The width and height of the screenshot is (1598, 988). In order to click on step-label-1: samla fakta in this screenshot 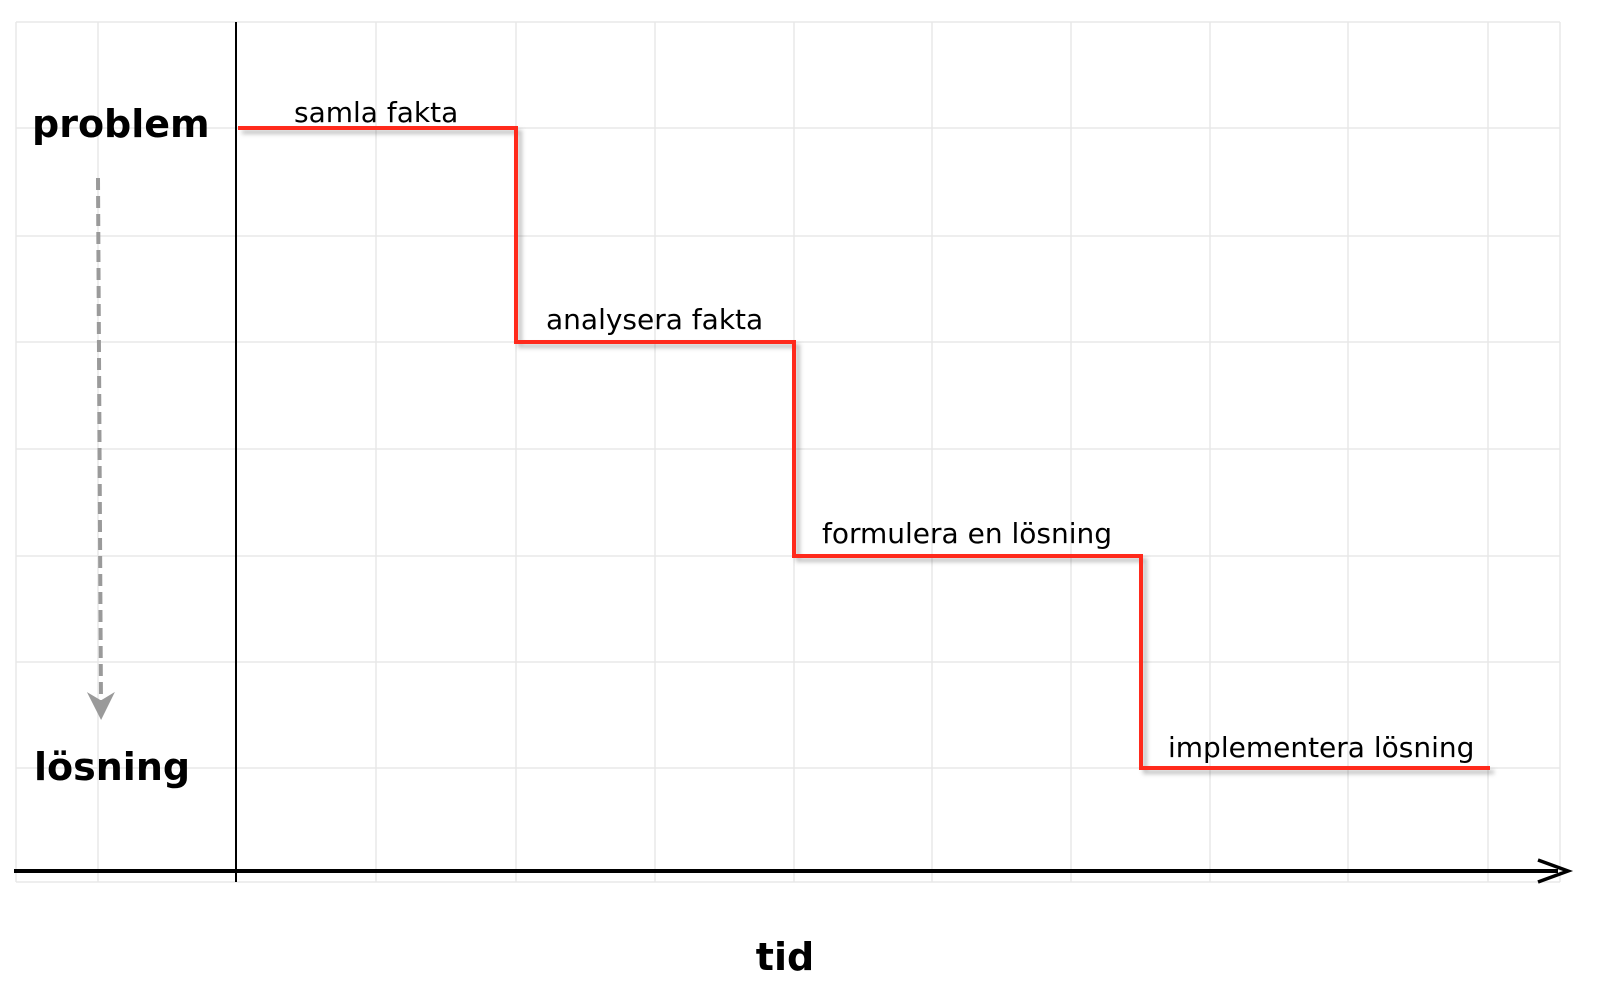, I will do `click(376, 112)`.